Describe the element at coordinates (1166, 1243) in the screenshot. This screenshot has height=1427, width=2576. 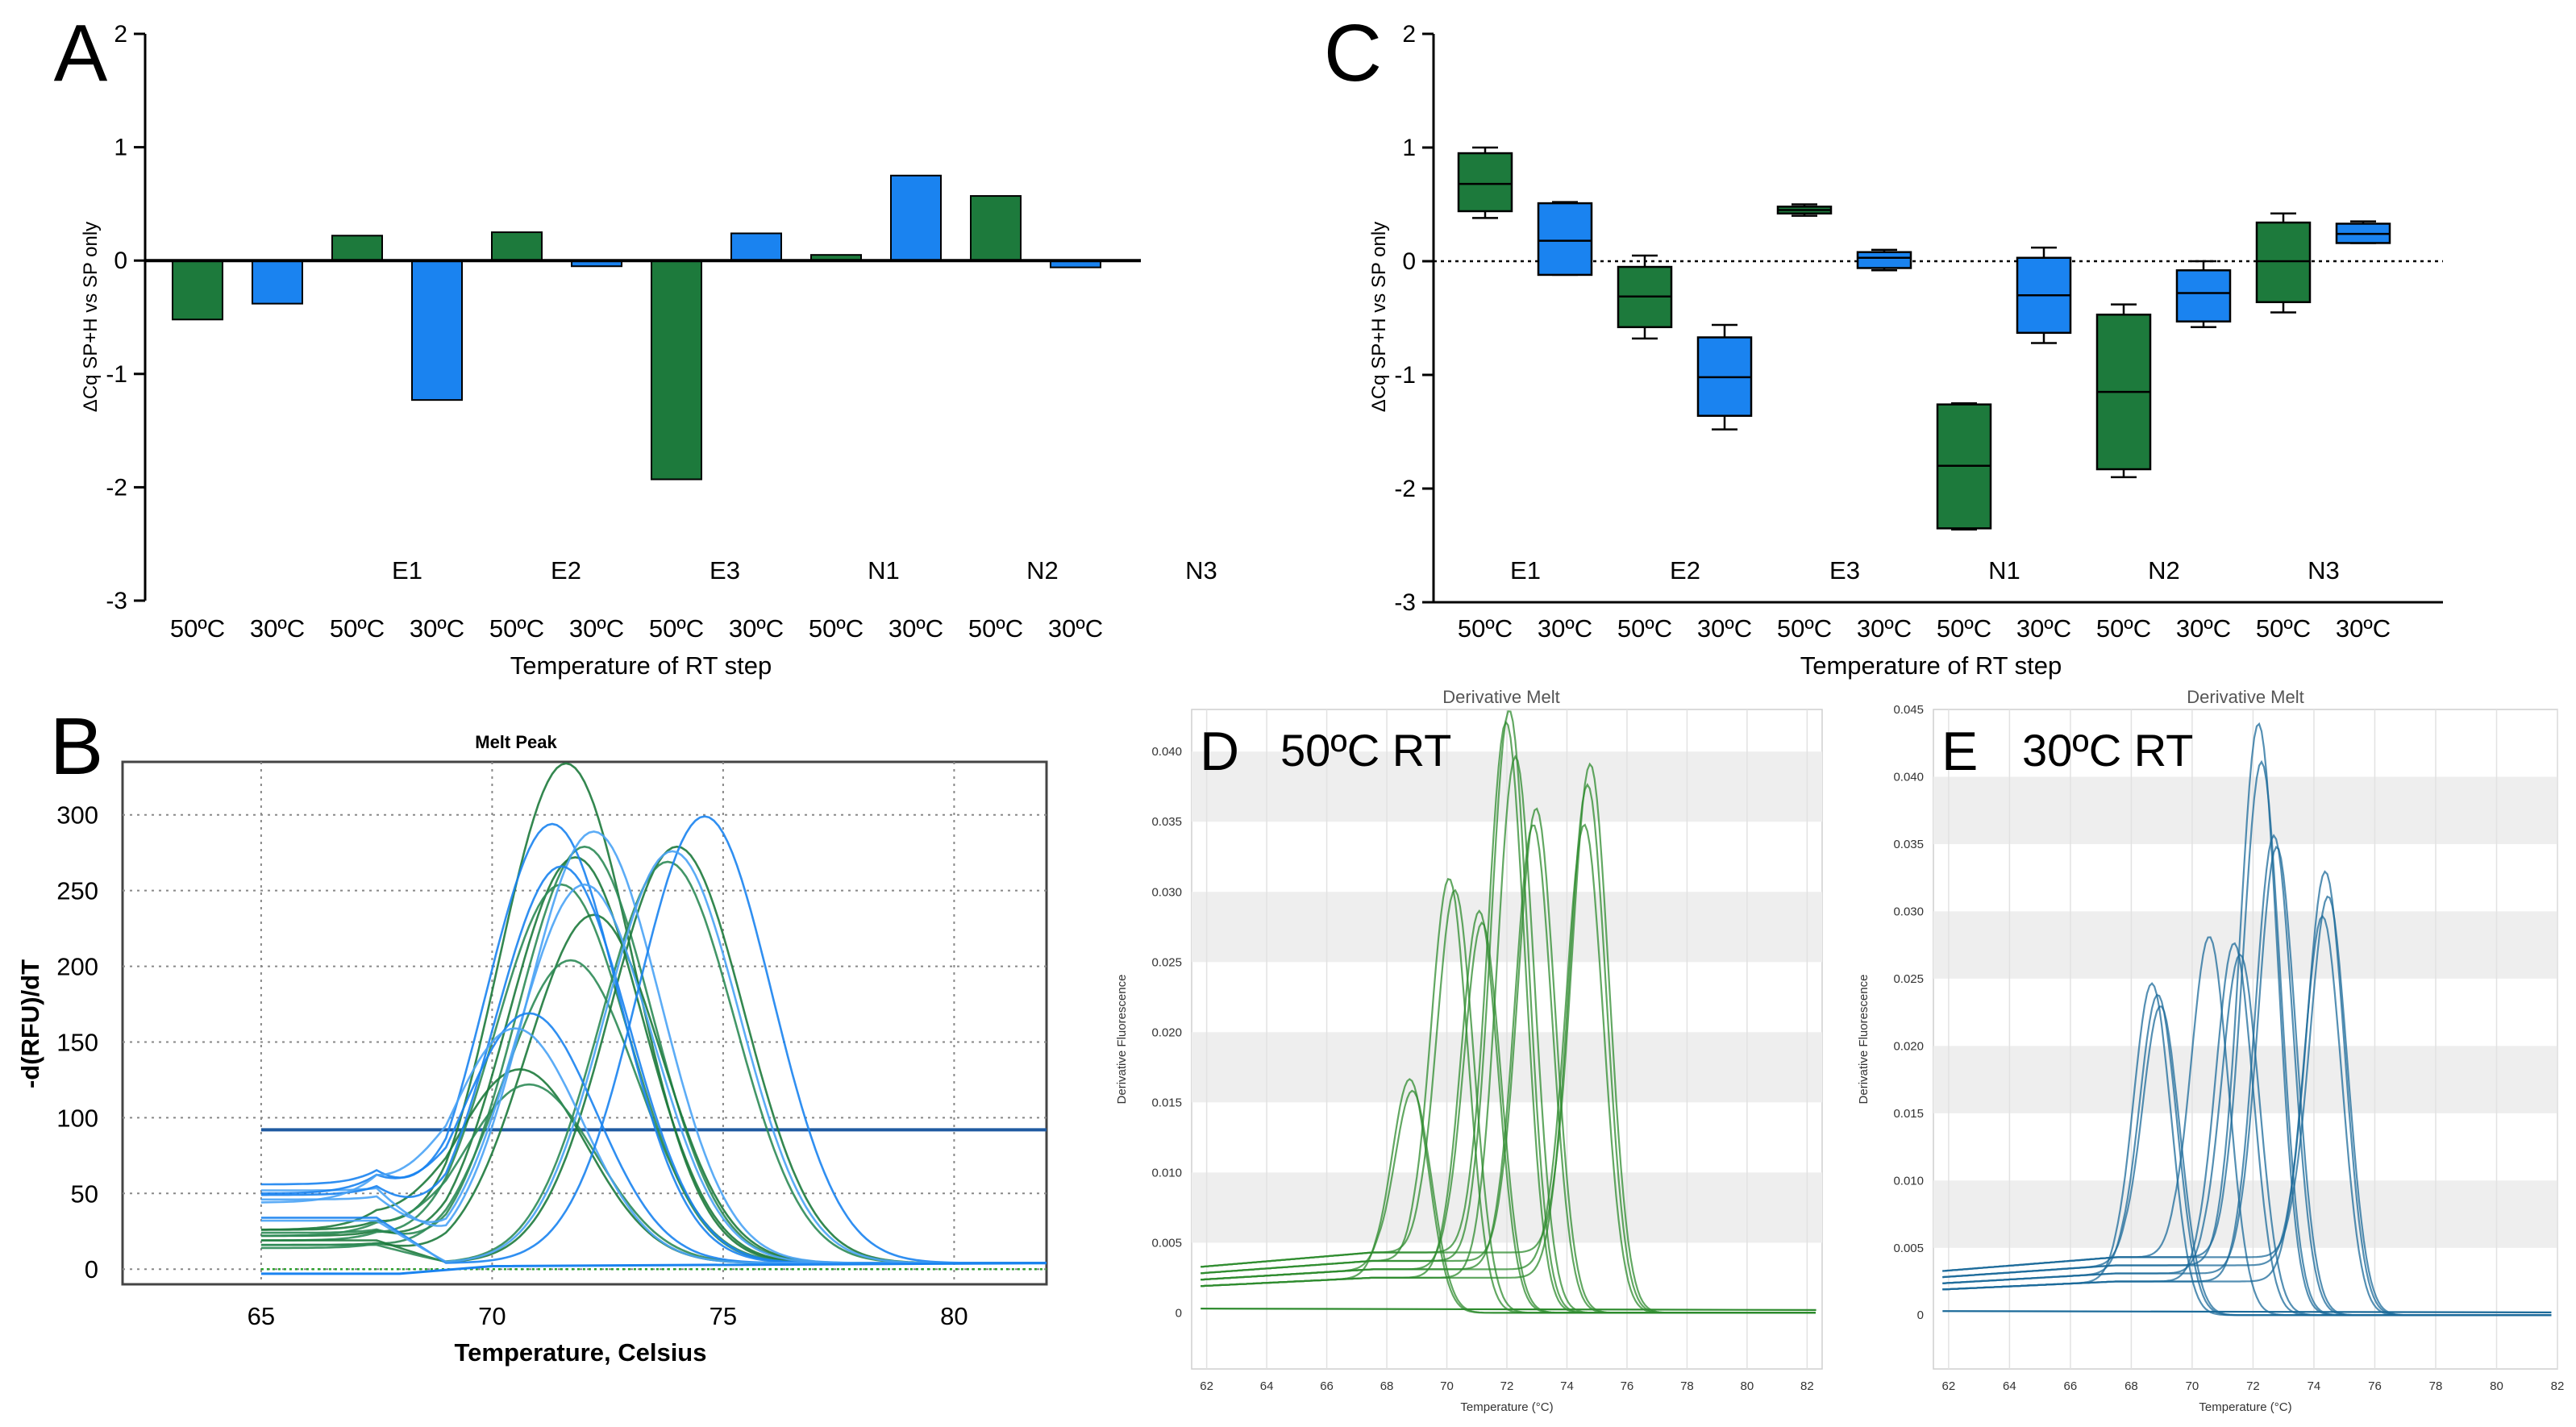
I see `panel-d-y-tick-label: 0.005` at that location.